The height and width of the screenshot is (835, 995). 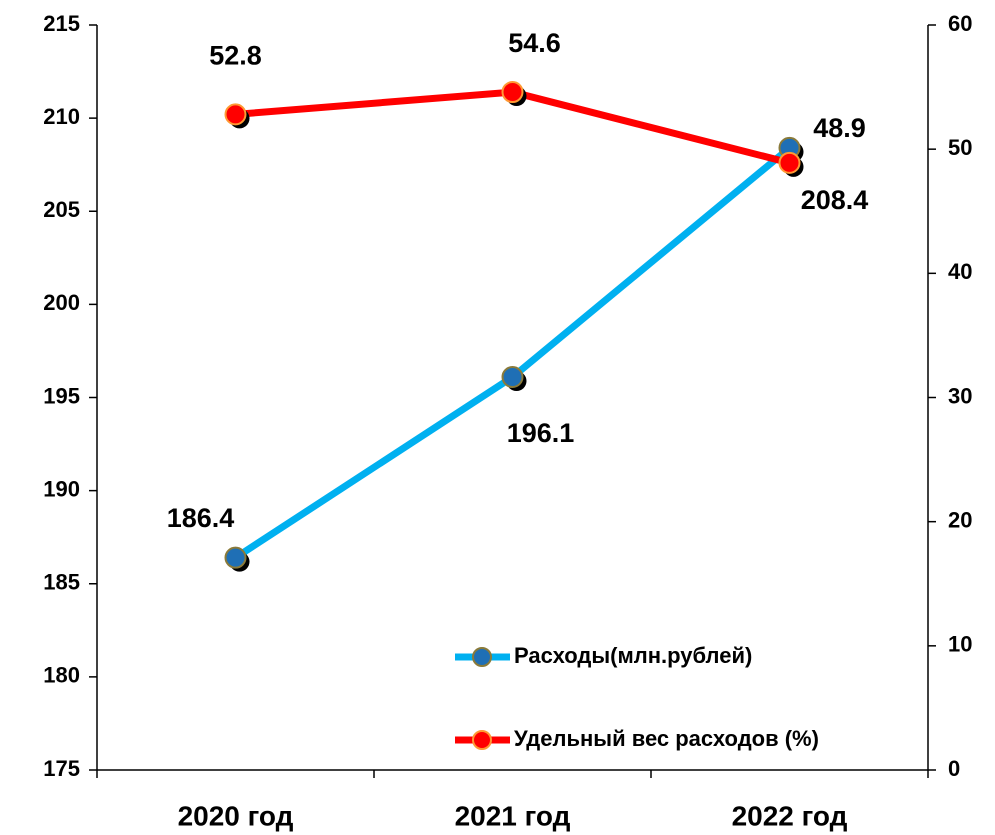 What do you see at coordinates (236, 815) in the screenshot?
I see `x-tick-label: 2020 год` at bounding box center [236, 815].